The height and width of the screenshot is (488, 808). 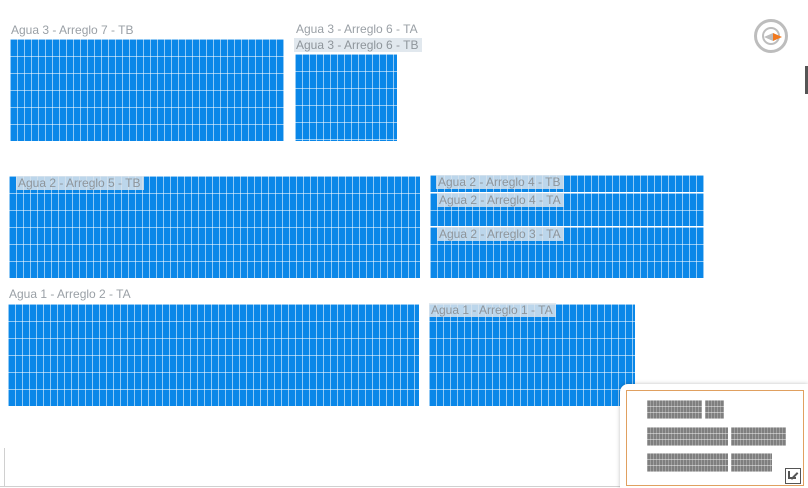 I want to click on panel-array-agua3-arreglo7-tb, so click(x=147, y=90).